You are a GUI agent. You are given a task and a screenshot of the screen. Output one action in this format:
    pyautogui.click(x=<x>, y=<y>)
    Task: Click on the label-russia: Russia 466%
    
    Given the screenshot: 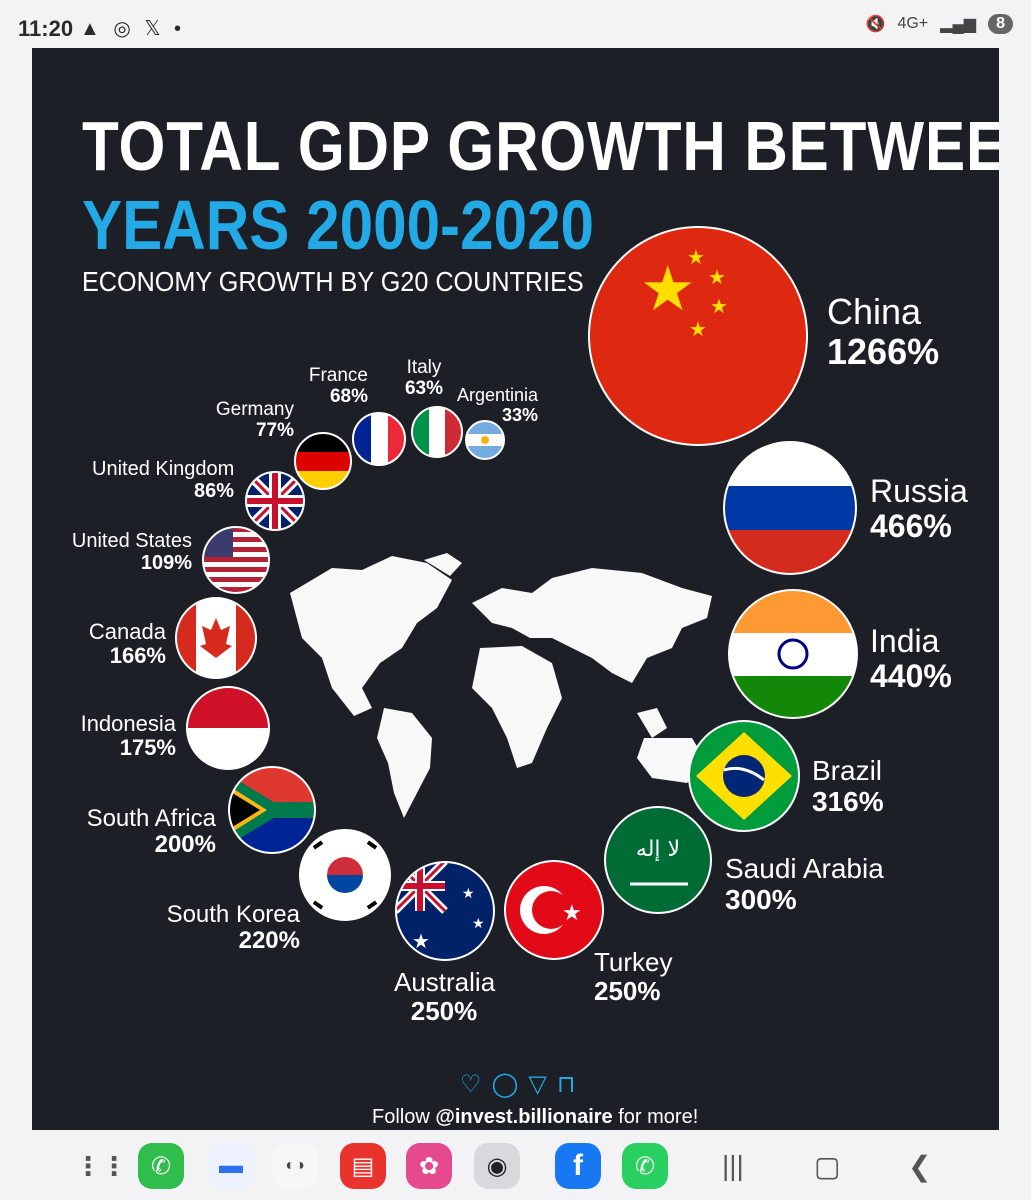 What is the action you would take?
    pyautogui.click(x=919, y=509)
    